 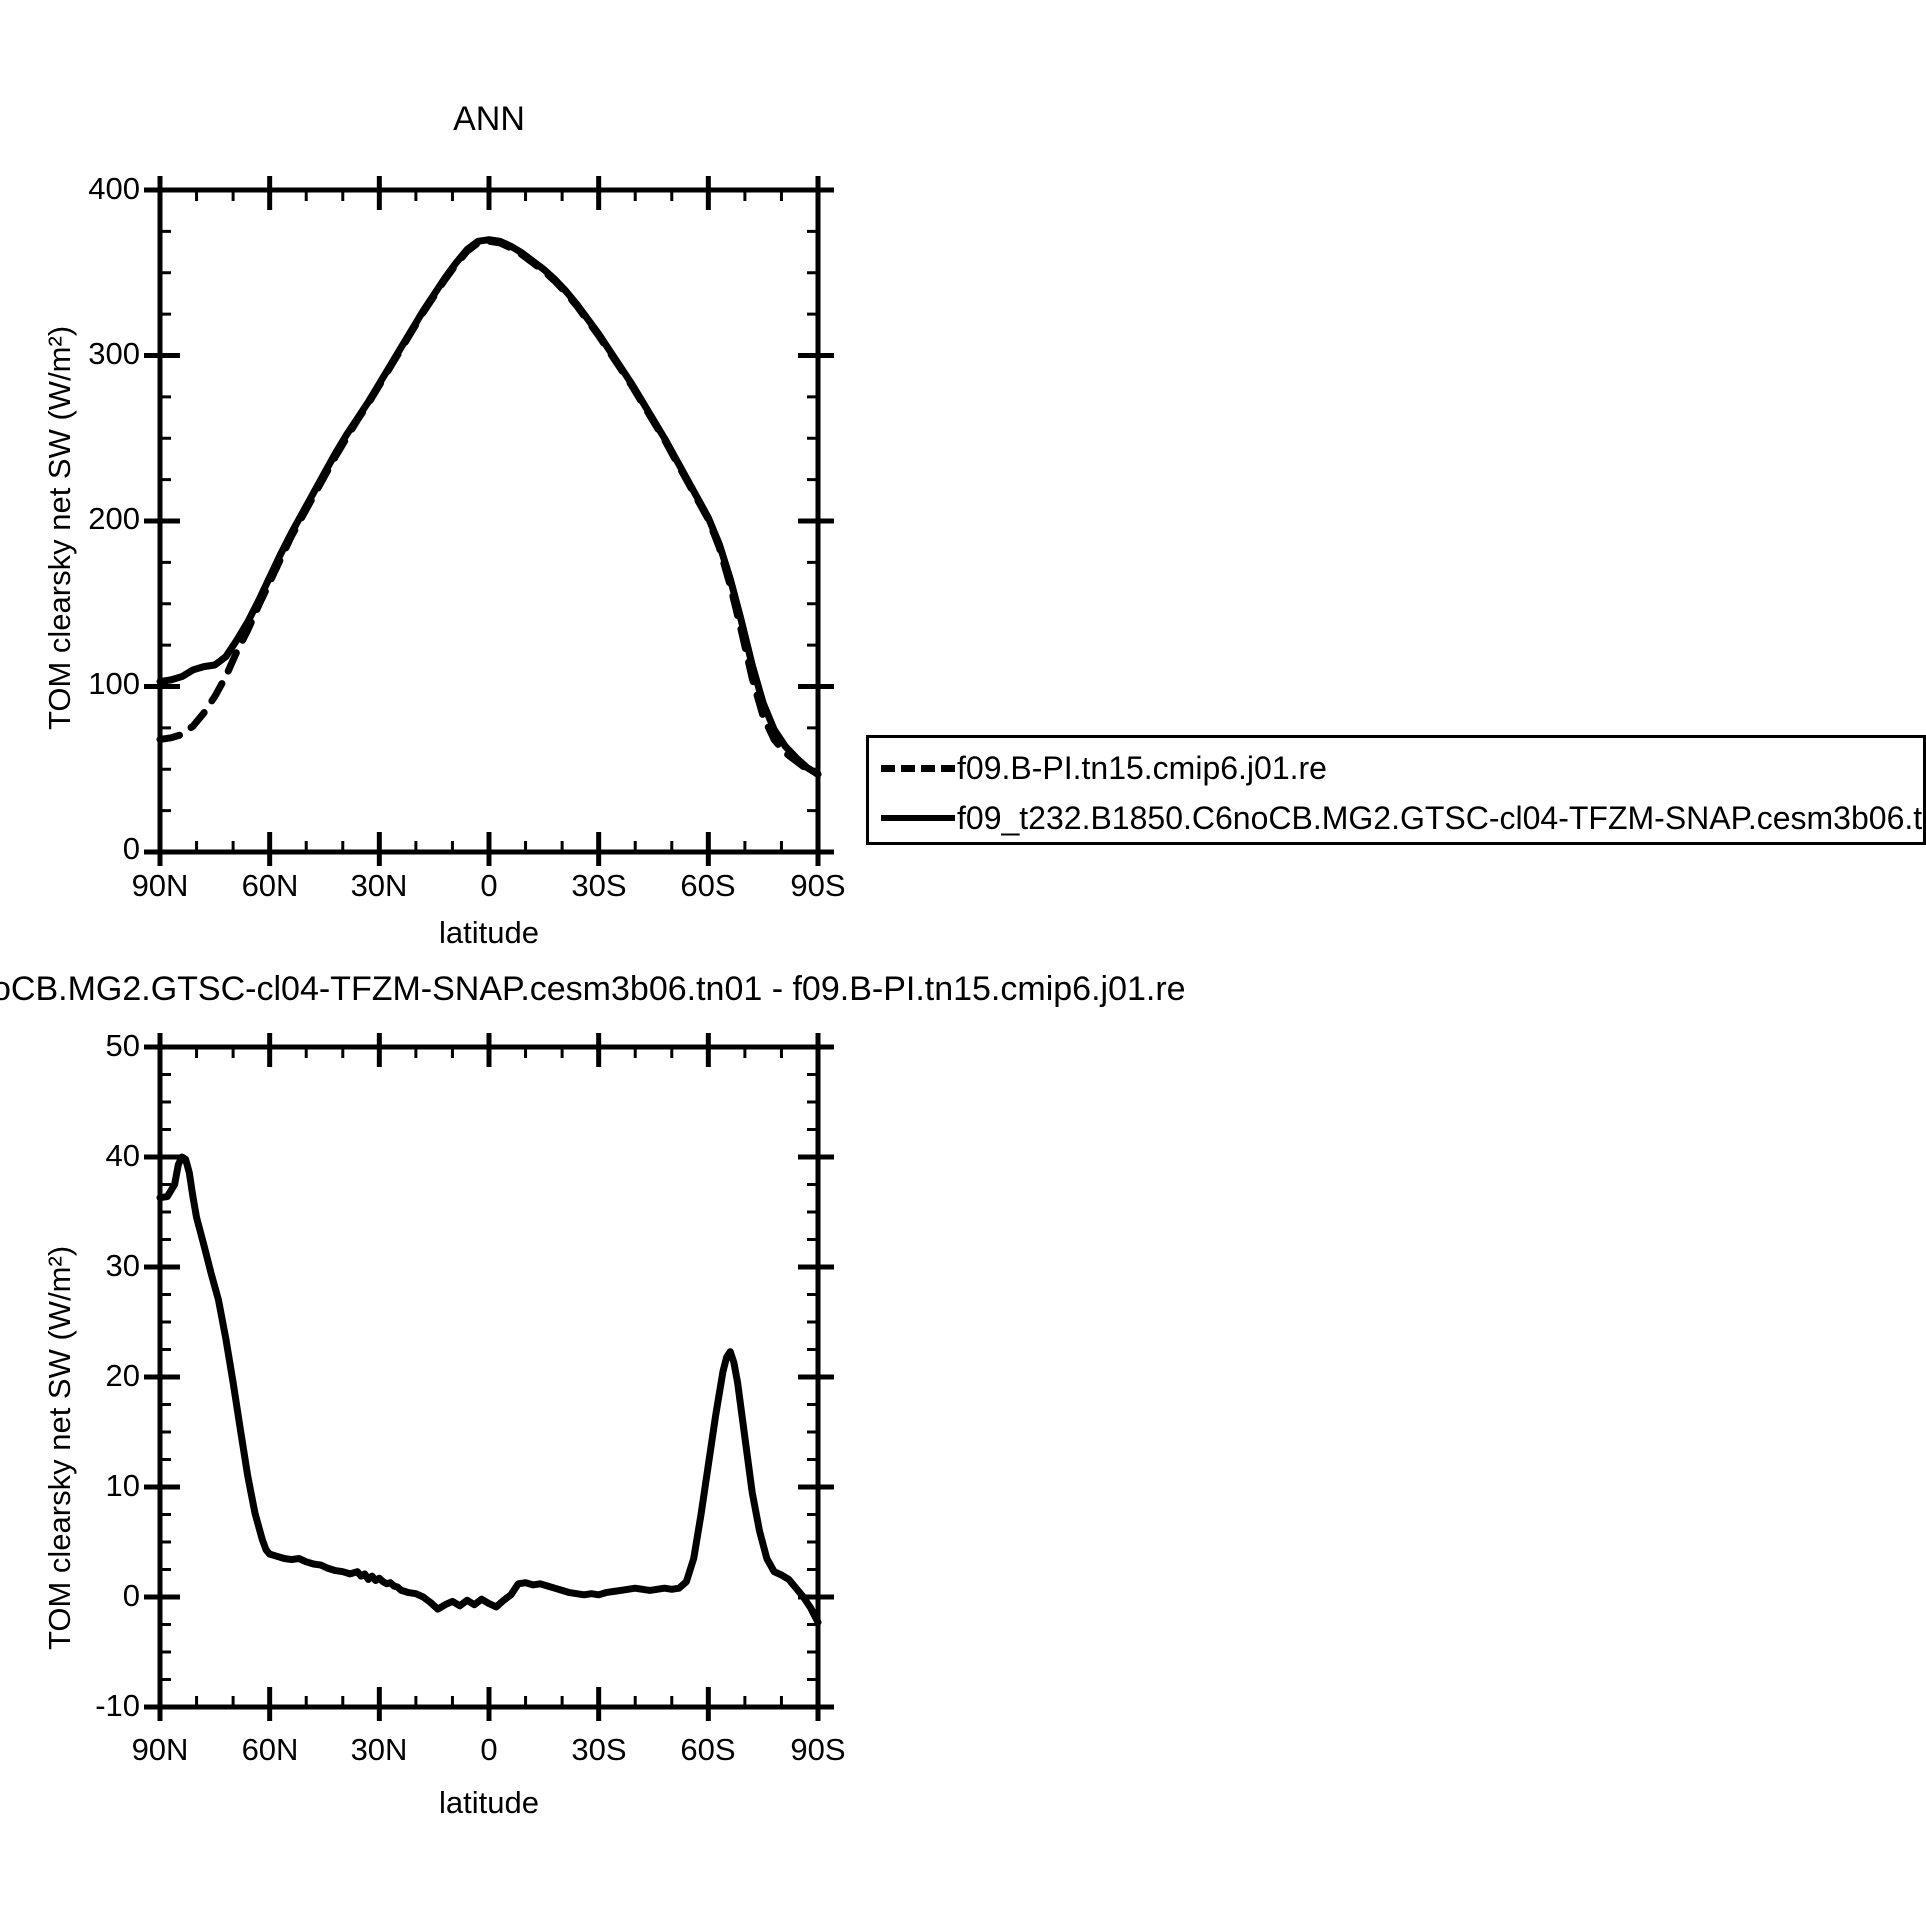 What do you see at coordinates (489, 932) in the screenshot?
I see `top-chart-x-axis-label: latitude` at bounding box center [489, 932].